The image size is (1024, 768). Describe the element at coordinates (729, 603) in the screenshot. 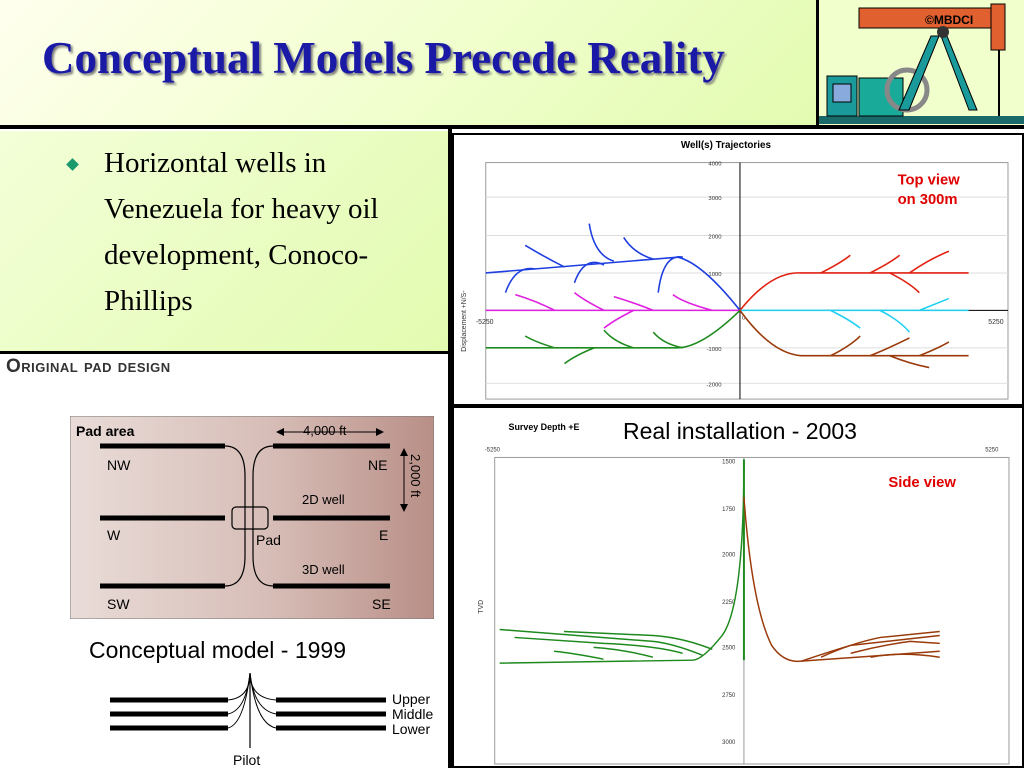

I see `side-ytick-3: 2250` at that location.